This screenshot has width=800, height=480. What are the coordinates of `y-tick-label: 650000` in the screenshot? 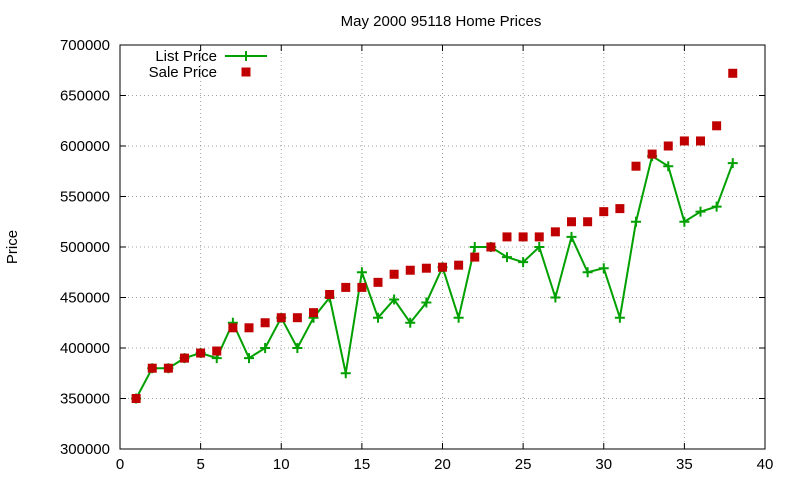 It's located at (85, 96).